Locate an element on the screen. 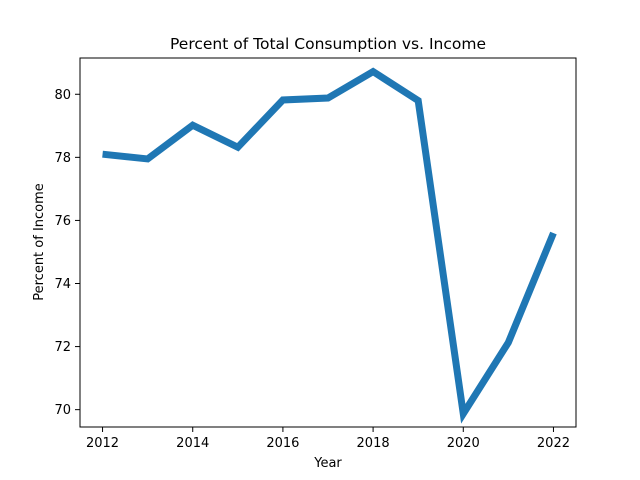 The image size is (640, 480). y-tick-label: 78 is located at coordinates (62, 158).